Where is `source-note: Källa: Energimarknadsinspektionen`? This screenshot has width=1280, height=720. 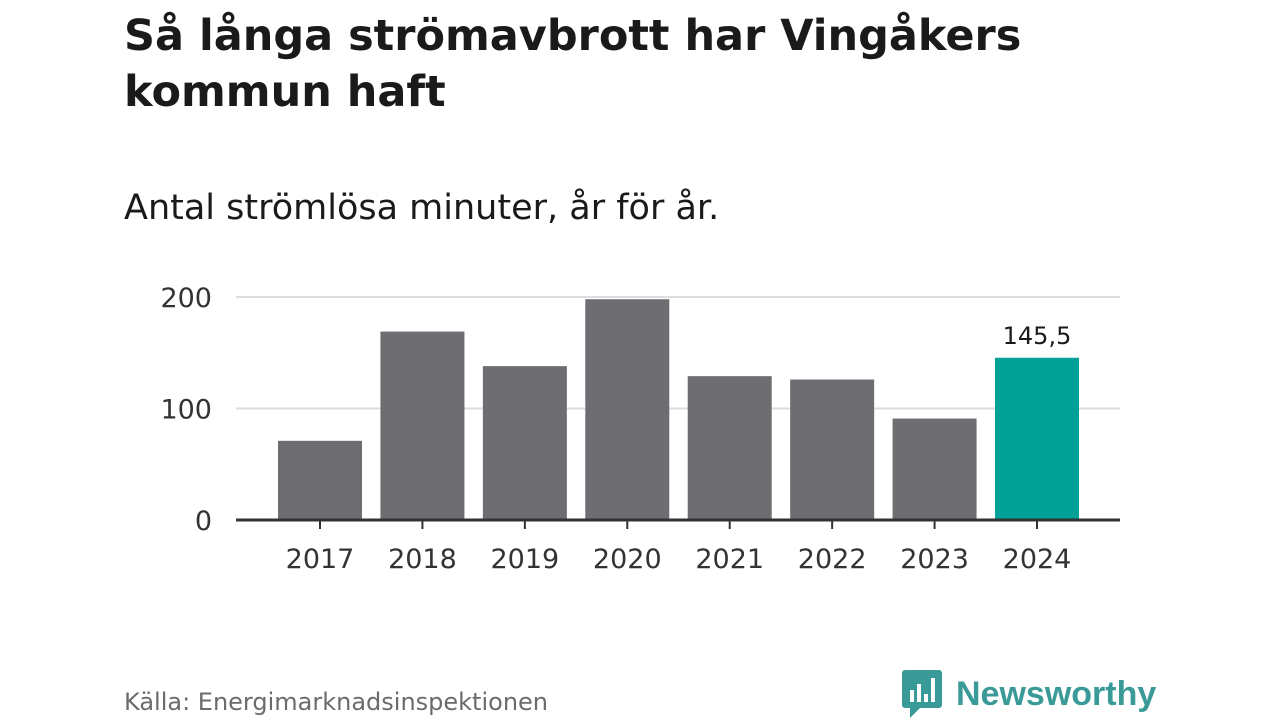 source-note: Källa: Energimarknadsinspektionen is located at coordinates (336, 702).